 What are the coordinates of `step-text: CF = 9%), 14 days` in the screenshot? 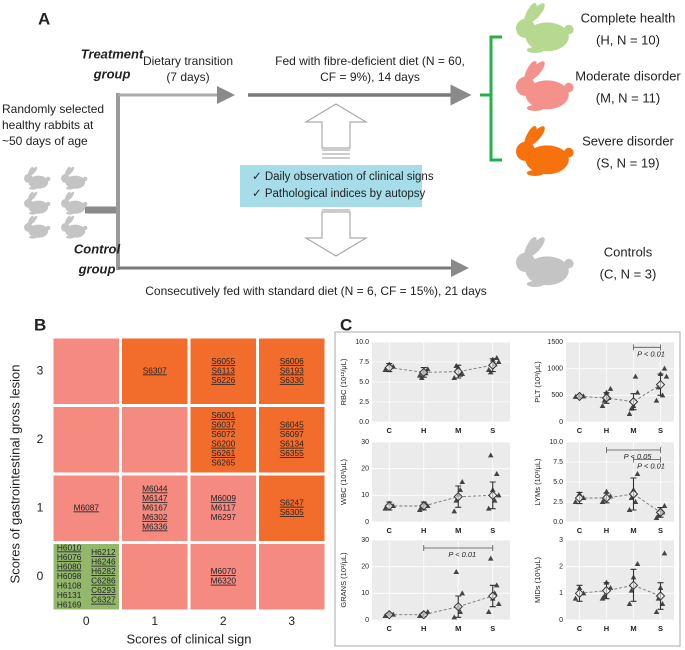 It's located at (370, 77).